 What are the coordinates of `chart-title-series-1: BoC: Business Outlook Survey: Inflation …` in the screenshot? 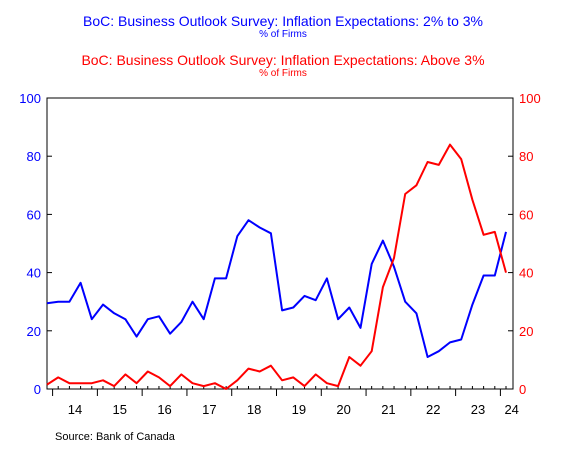 It's located at (283, 21).